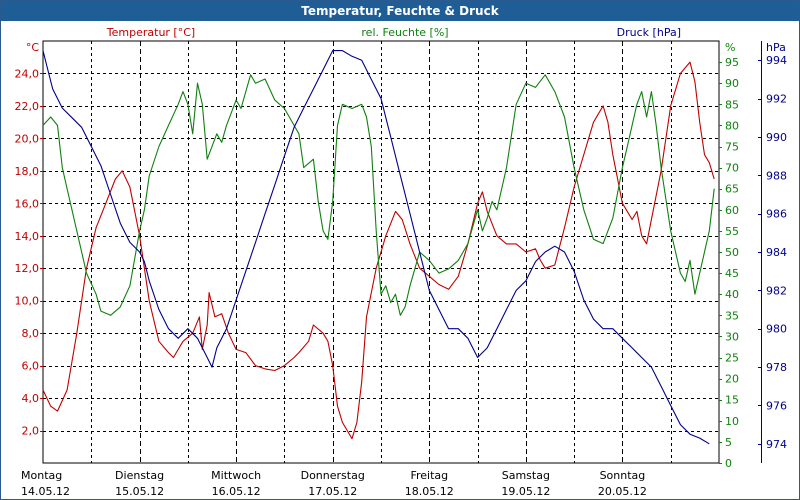 The image size is (800, 500). I want to click on x-day-label: Freitag, so click(429, 475).